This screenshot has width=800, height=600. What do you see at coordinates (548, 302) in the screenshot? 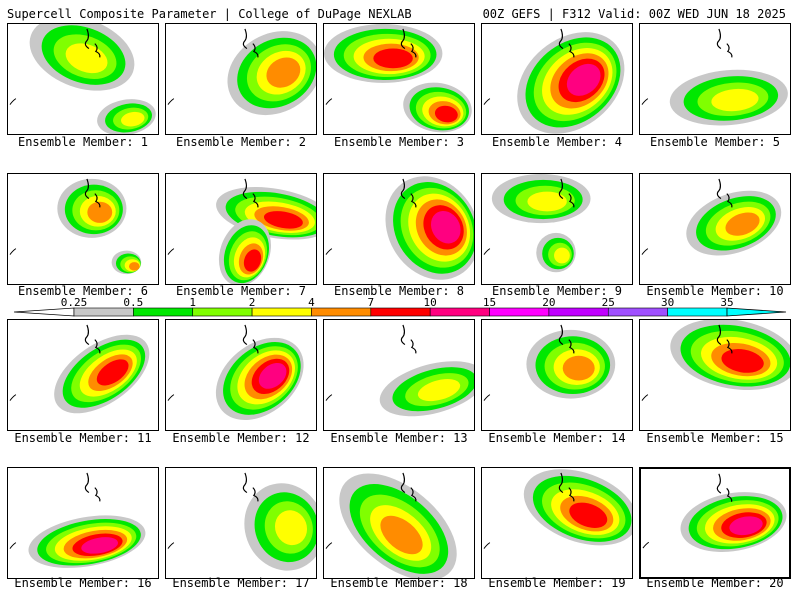
I see `colorbar-tick-label: 20` at bounding box center [548, 302].